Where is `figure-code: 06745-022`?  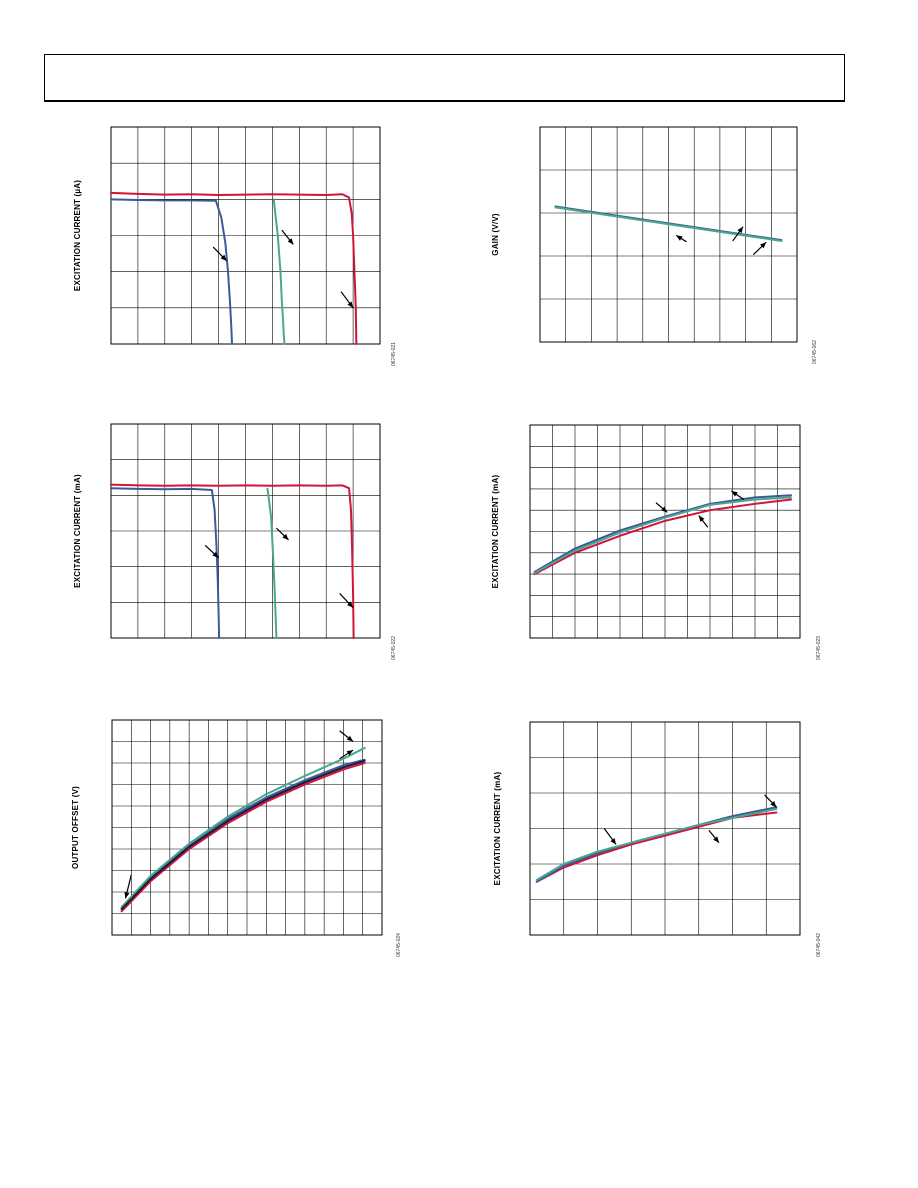
figure-code: 06745-022 is located at coordinates (394, 648).